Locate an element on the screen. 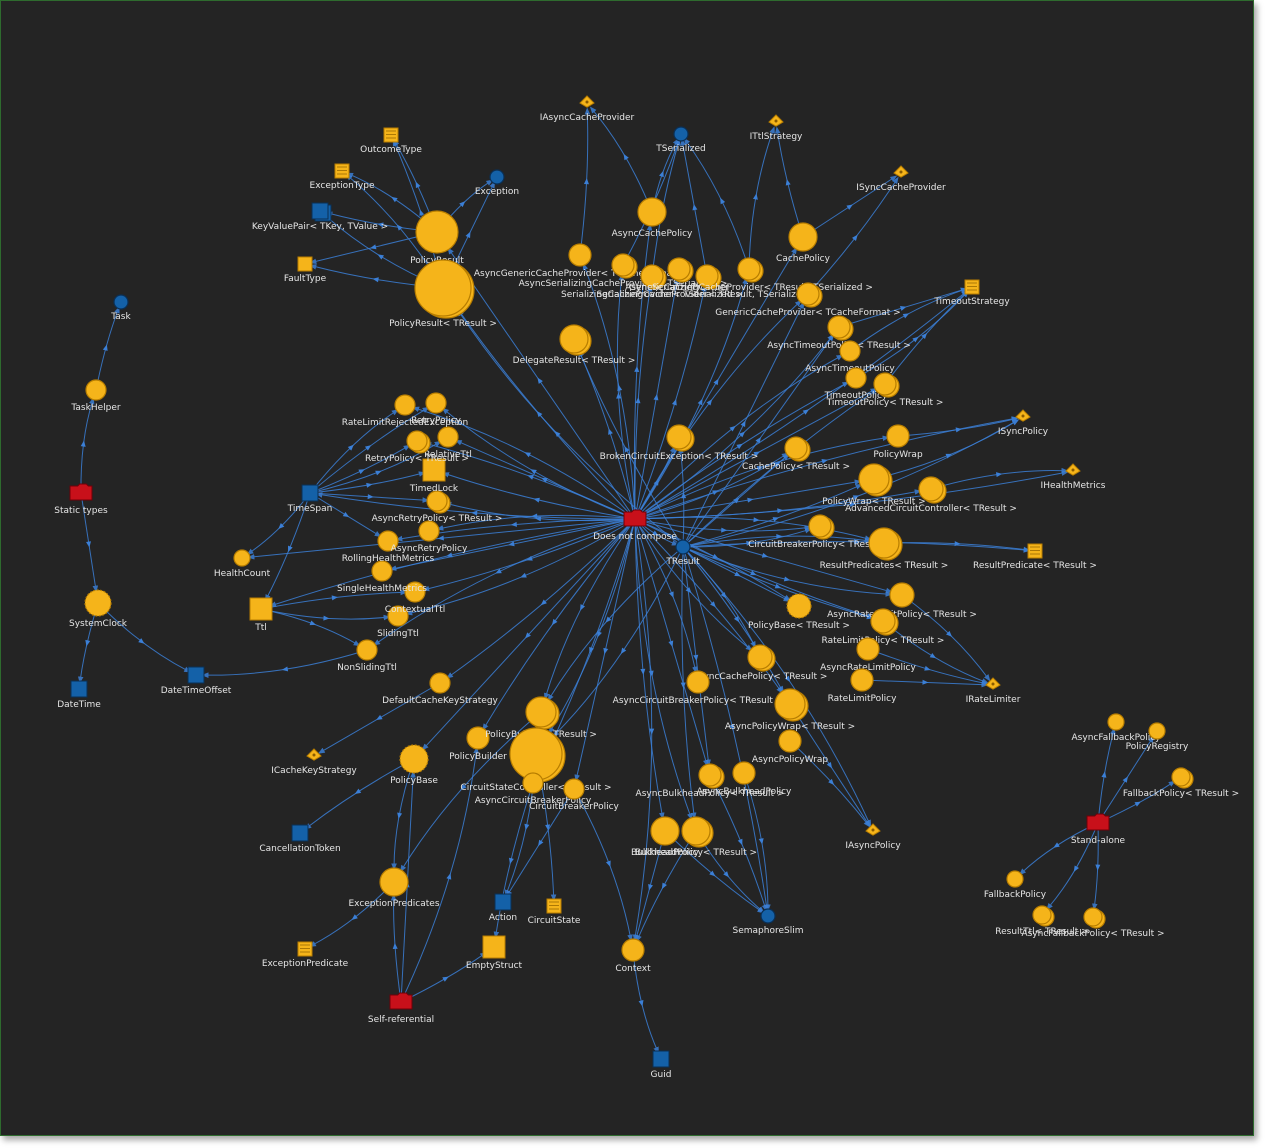 The image size is (1268, 1148). node-isyncpolicy: ISyncPolicy is located at coordinates (1023, 423).